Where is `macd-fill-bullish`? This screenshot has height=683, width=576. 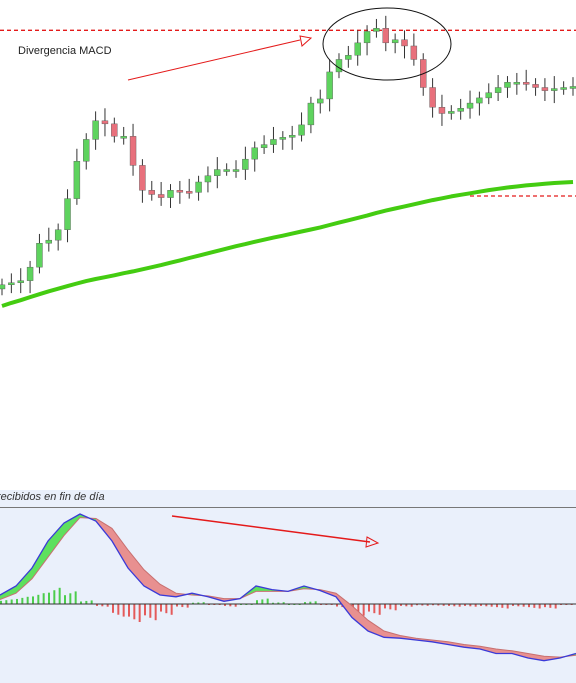 macd-fill-bullish is located at coordinates (56, 540).